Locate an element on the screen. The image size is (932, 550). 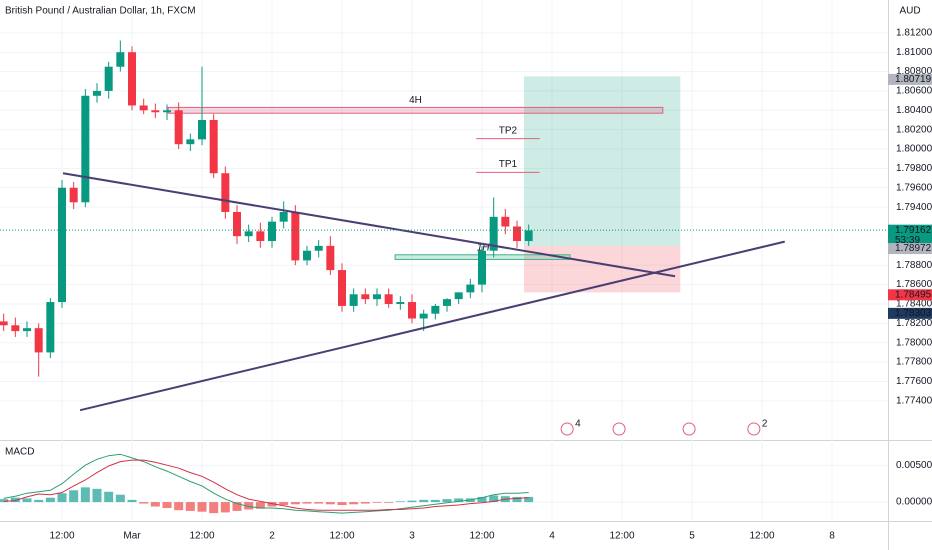
y-tick-label: 0.00000 is located at coordinates (914, 502).